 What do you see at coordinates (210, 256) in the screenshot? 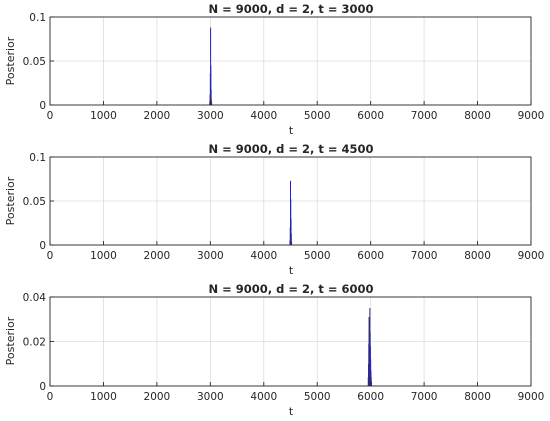
I see `subplot-2-xtick-3: 3000` at bounding box center [210, 256].